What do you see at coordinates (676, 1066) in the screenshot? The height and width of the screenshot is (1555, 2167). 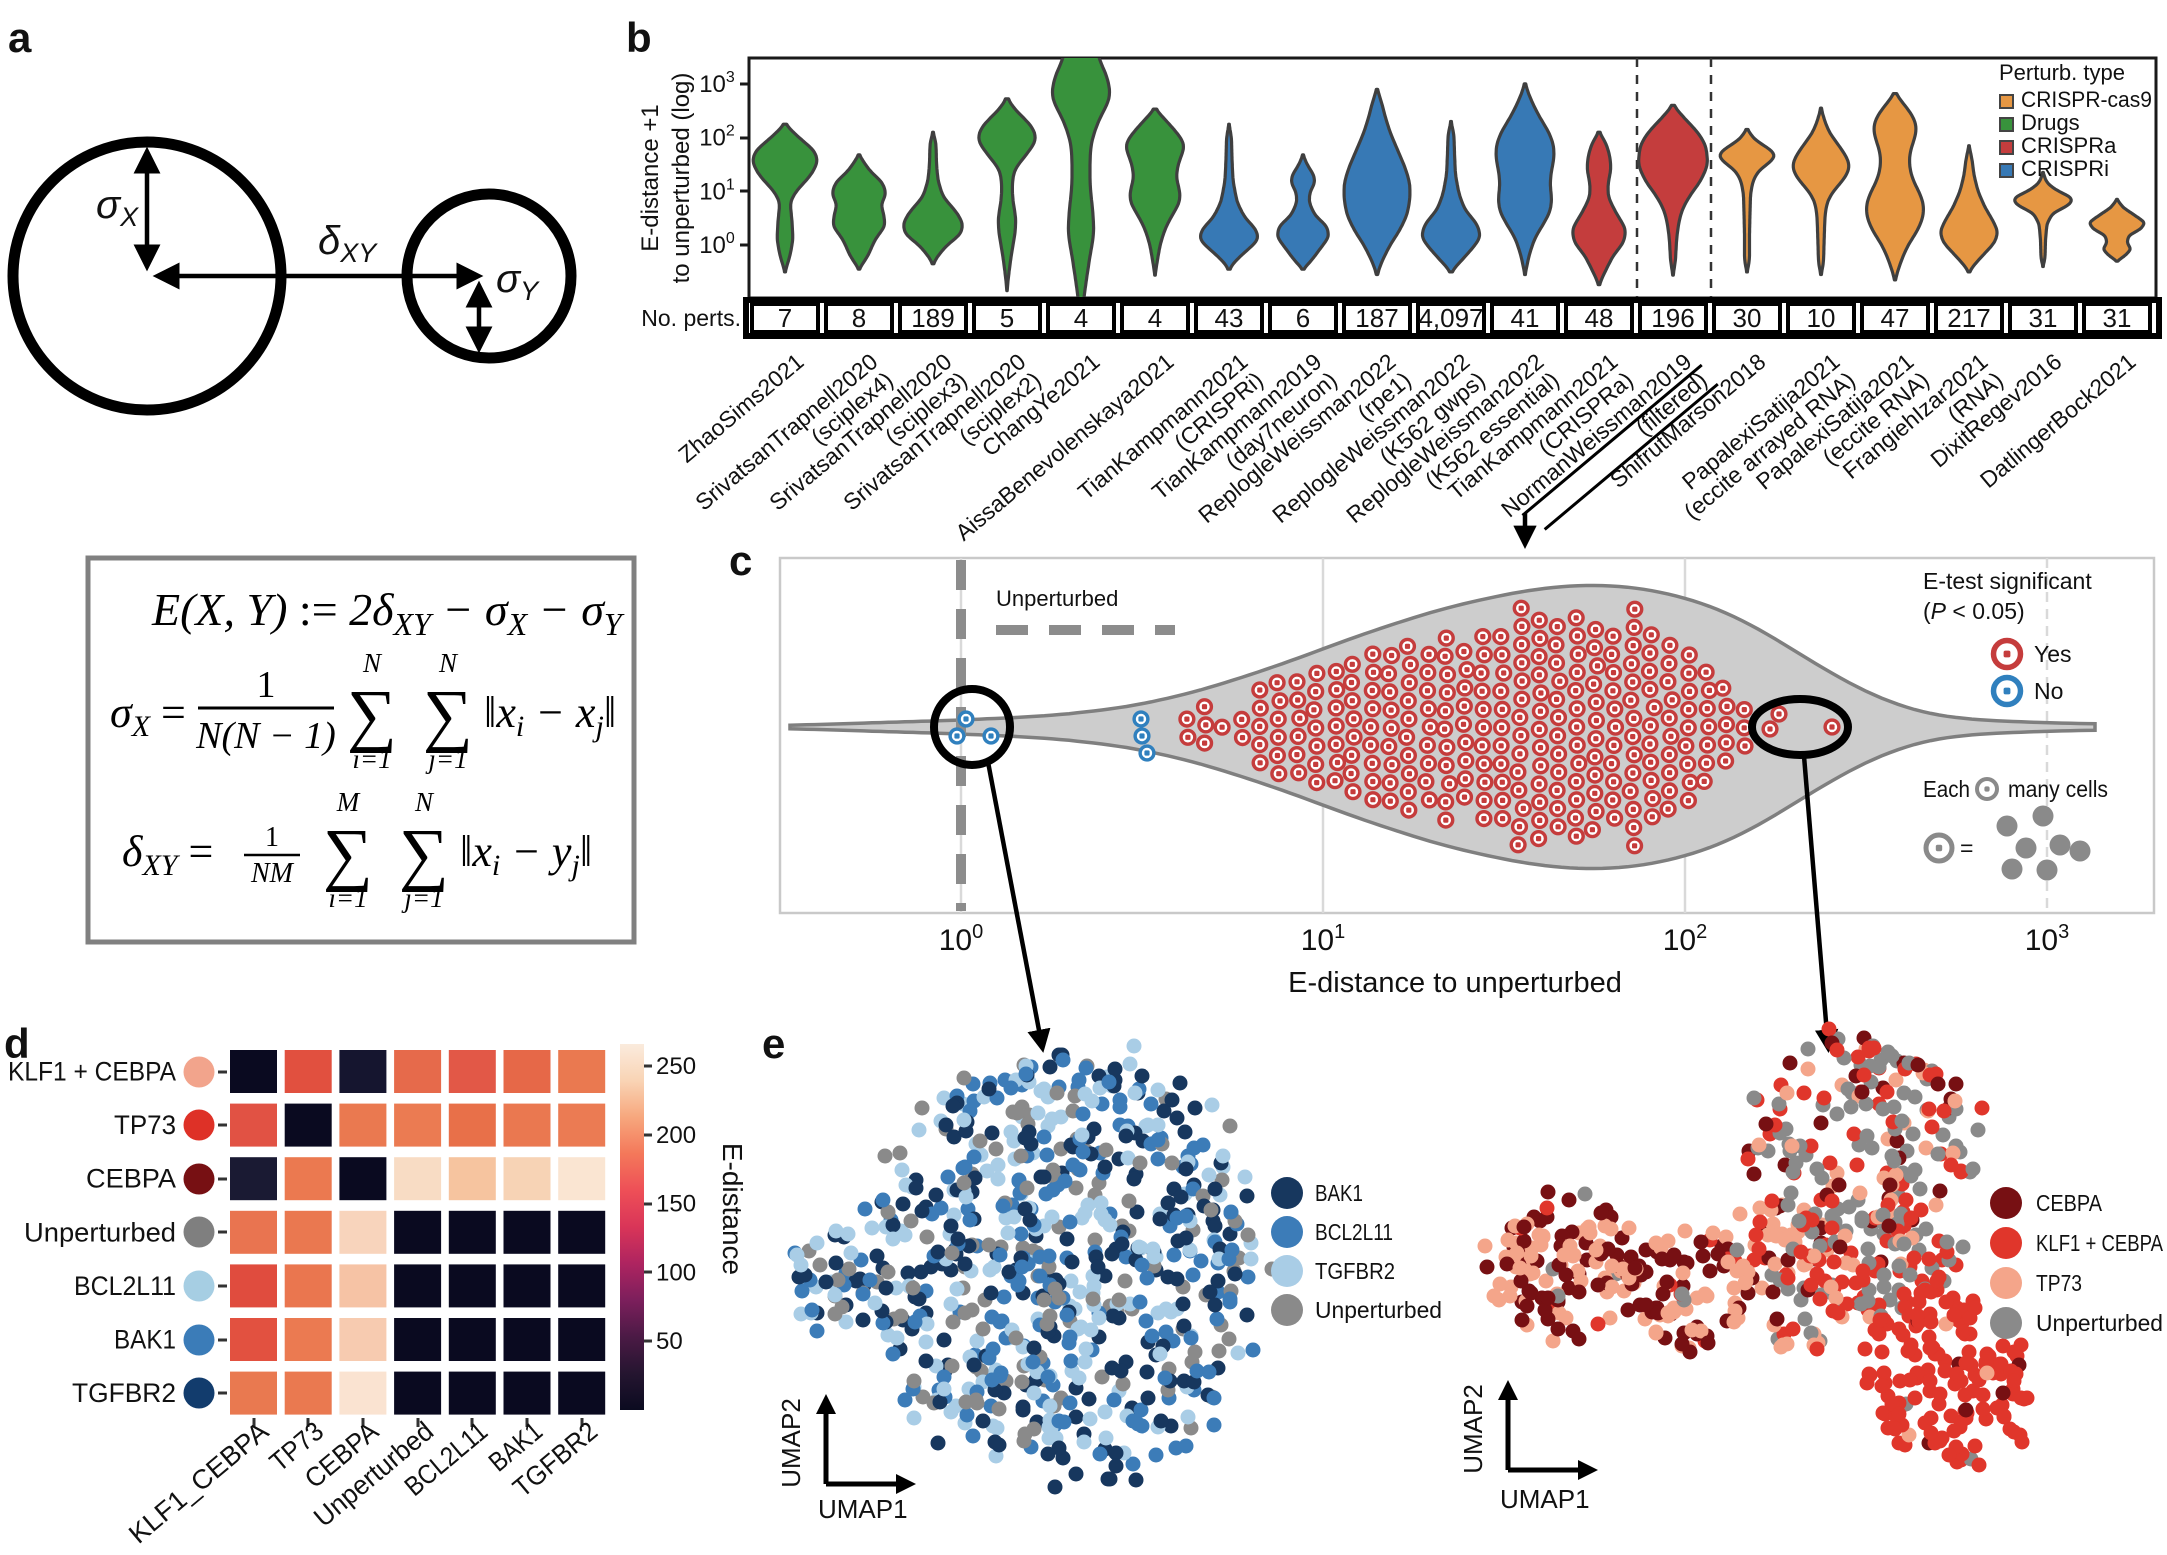 I see `svg-text: 250` at bounding box center [676, 1066].